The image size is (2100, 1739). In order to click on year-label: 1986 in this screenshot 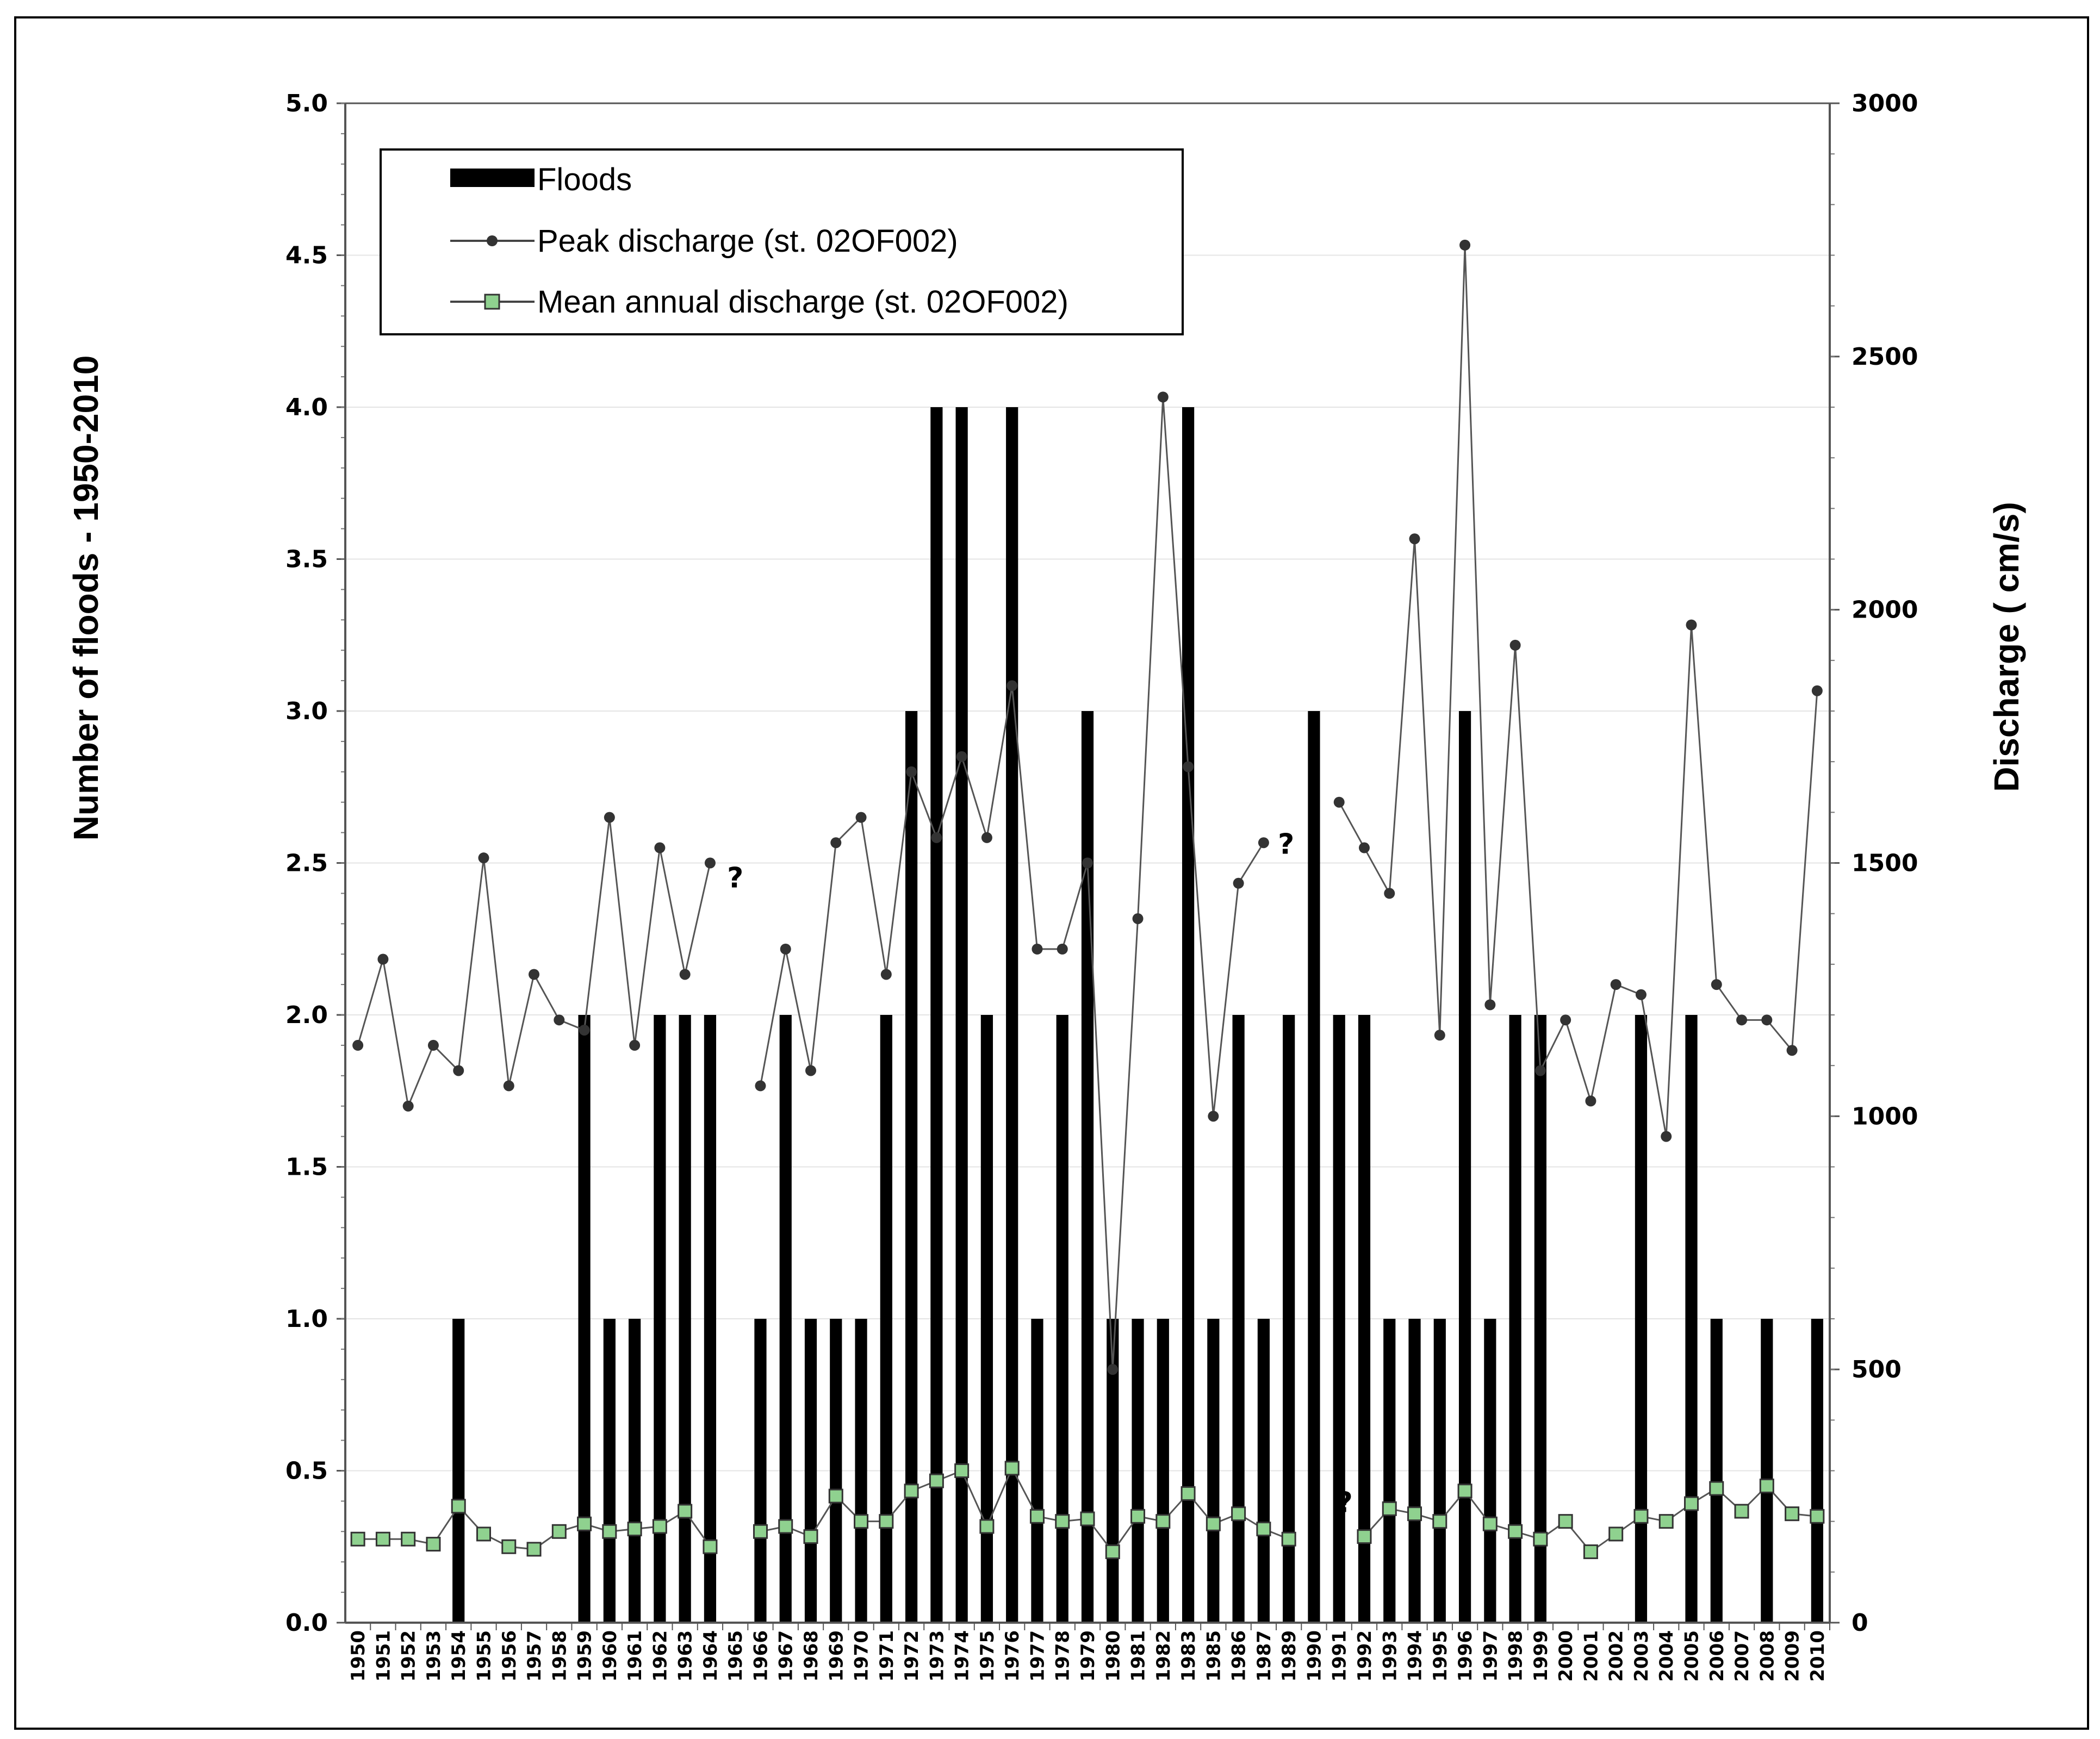, I will do `click(1239, 1656)`.